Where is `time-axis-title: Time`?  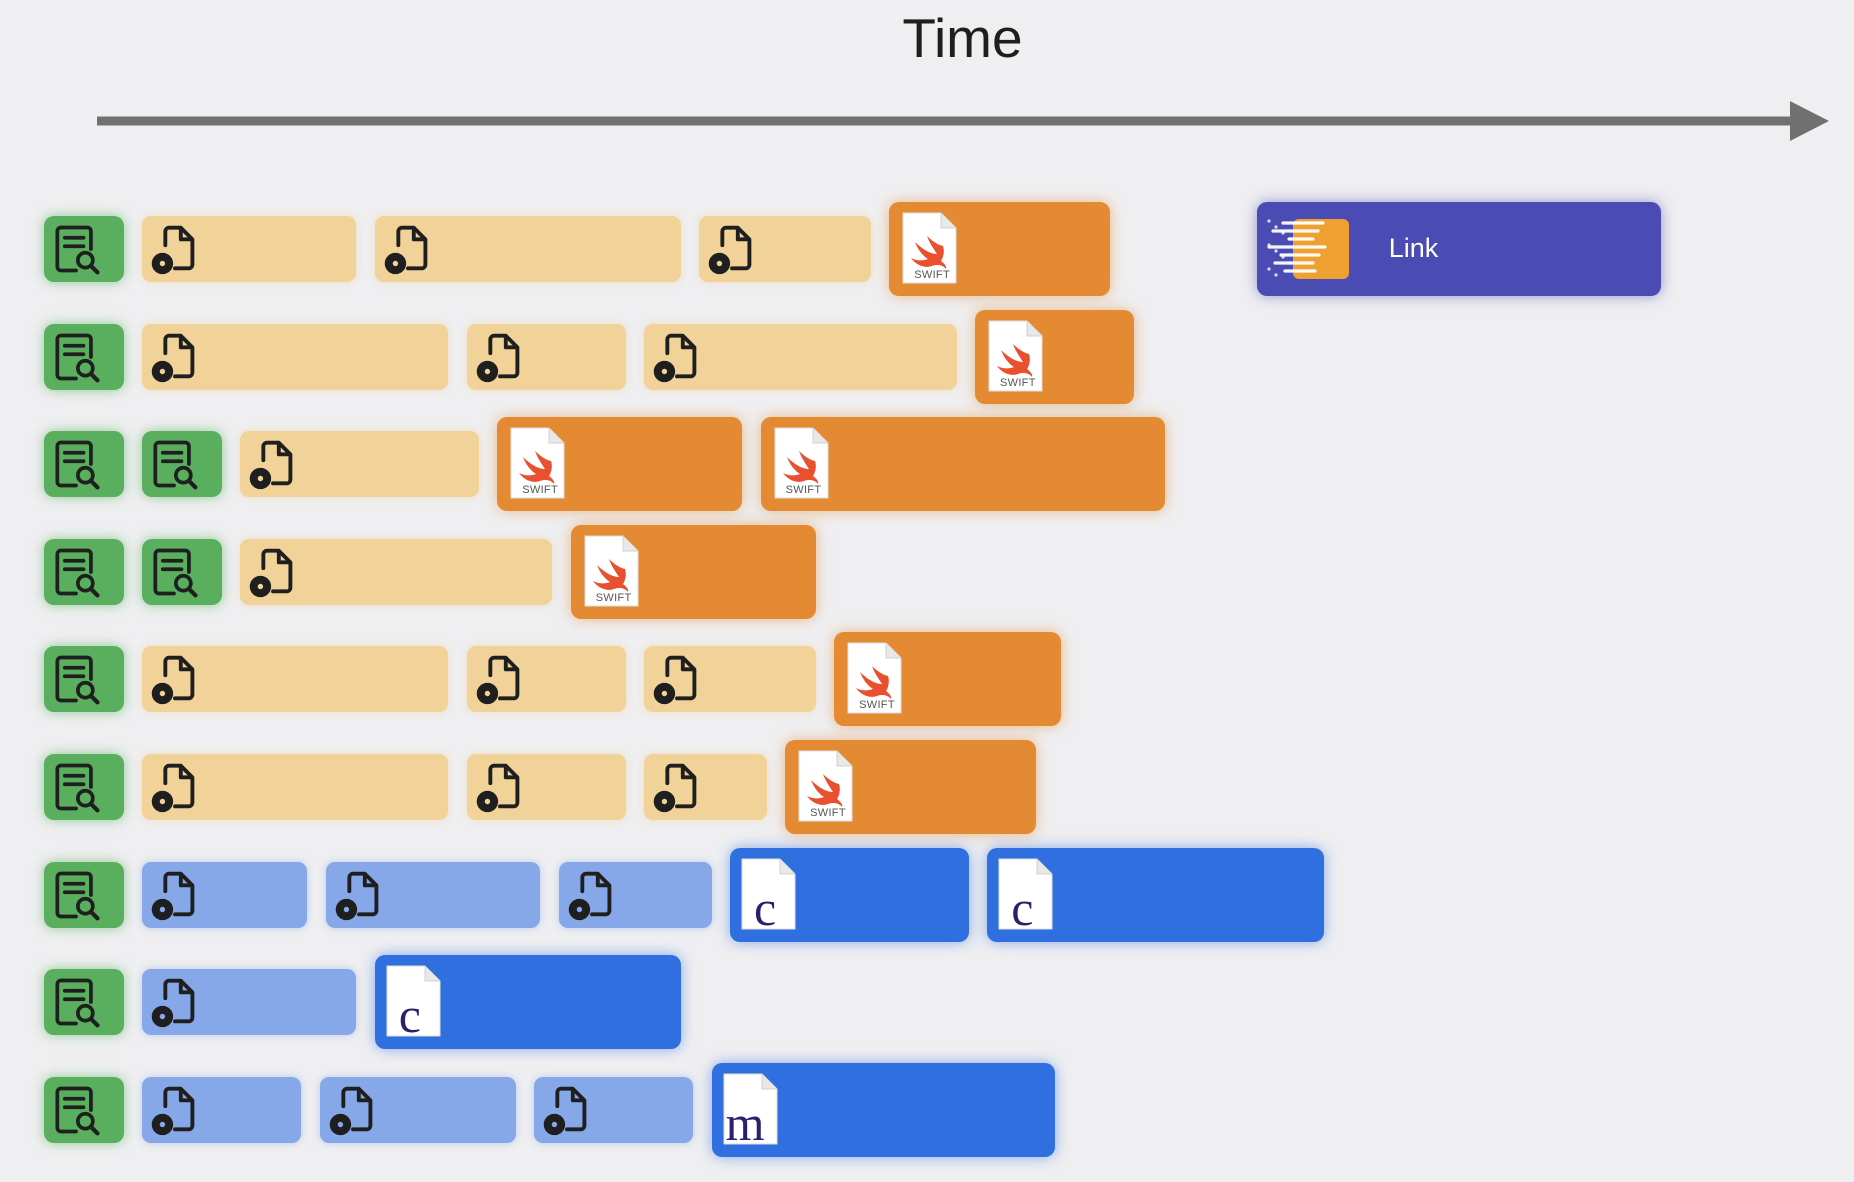
time-axis-title: Time is located at coordinates (962, 38).